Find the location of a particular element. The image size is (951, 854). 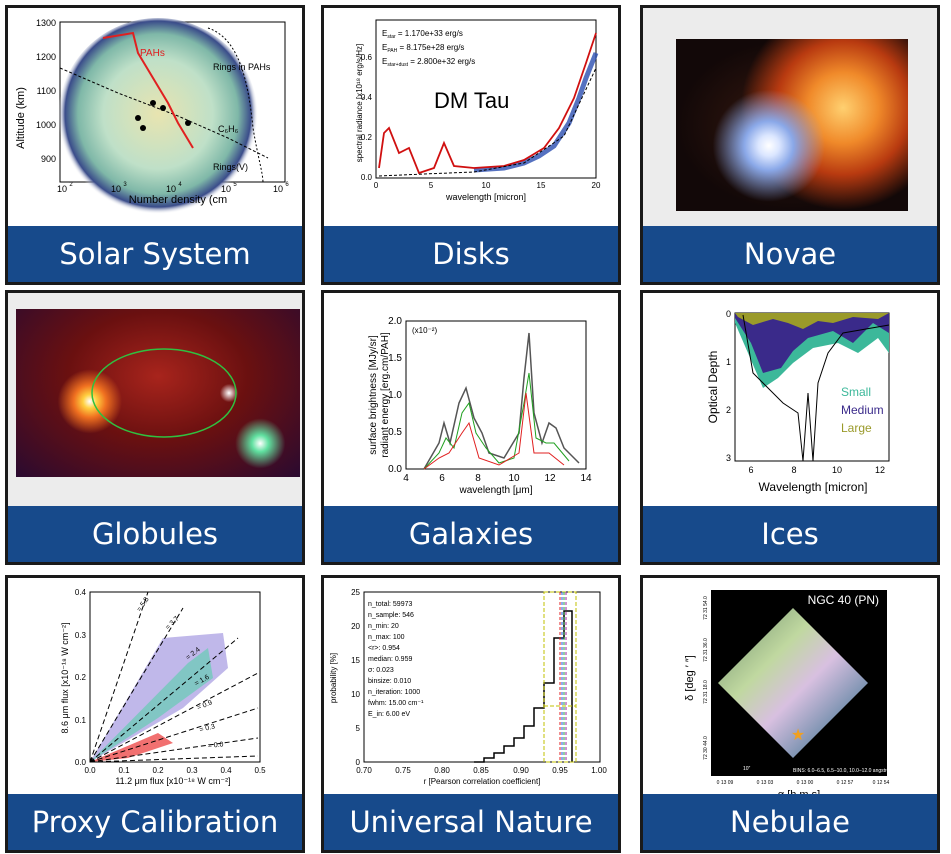

svg-text: C₆H₆ is located at coordinates (228, 129).